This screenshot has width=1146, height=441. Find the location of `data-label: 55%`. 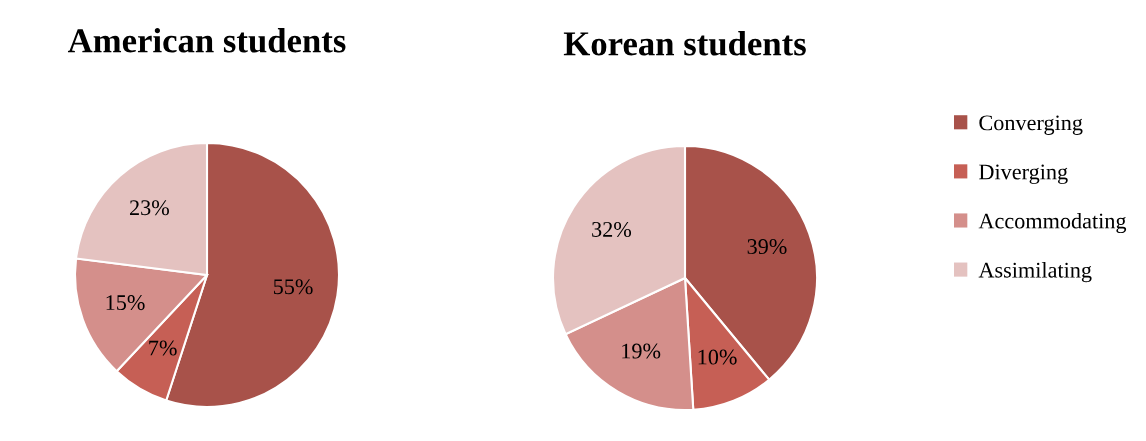

data-label: 55% is located at coordinates (293, 287).